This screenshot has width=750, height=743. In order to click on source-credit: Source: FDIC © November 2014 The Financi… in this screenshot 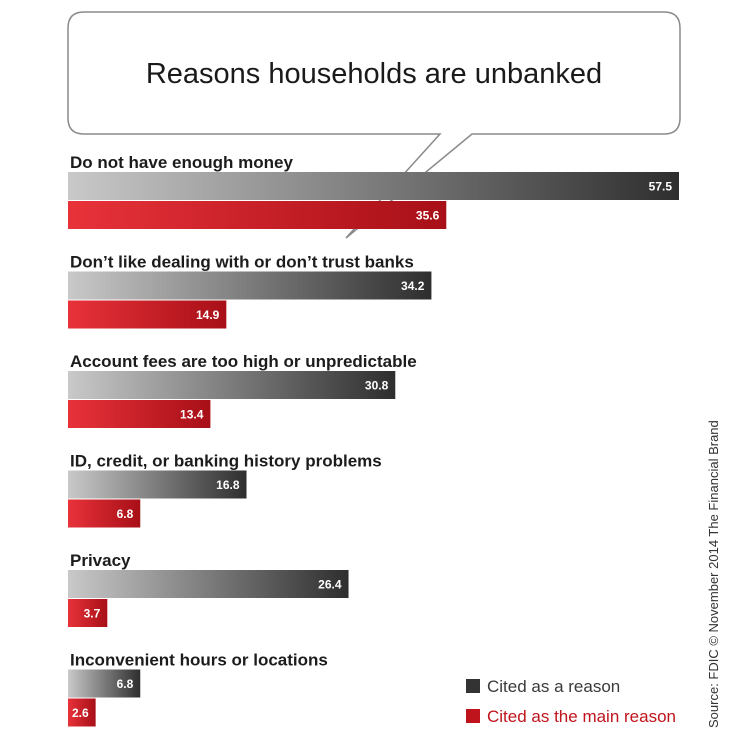, I will do `click(713, 574)`.